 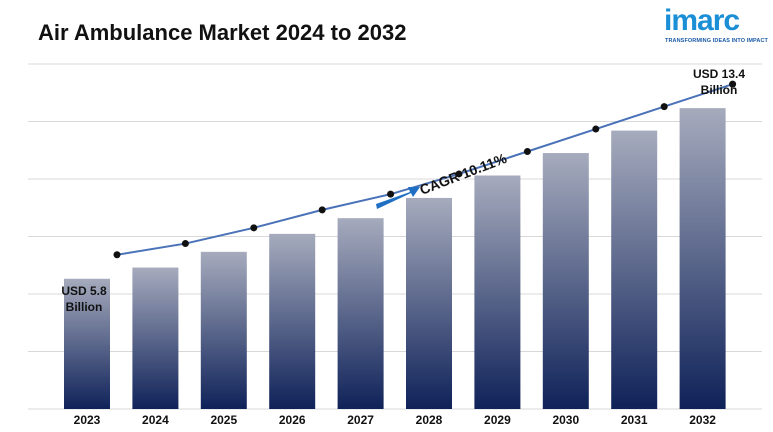 What do you see at coordinates (84, 299) in the screenshot?
I see `start-value-label: USD 5.8 Billion` at bounding box center [84, 299].